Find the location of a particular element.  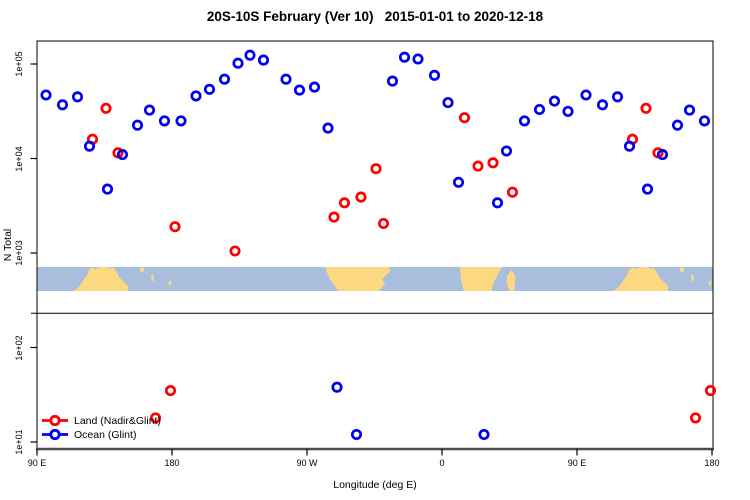

legend-label-land: Land (Nadir&Glint) is located at coordinates (117, 420).